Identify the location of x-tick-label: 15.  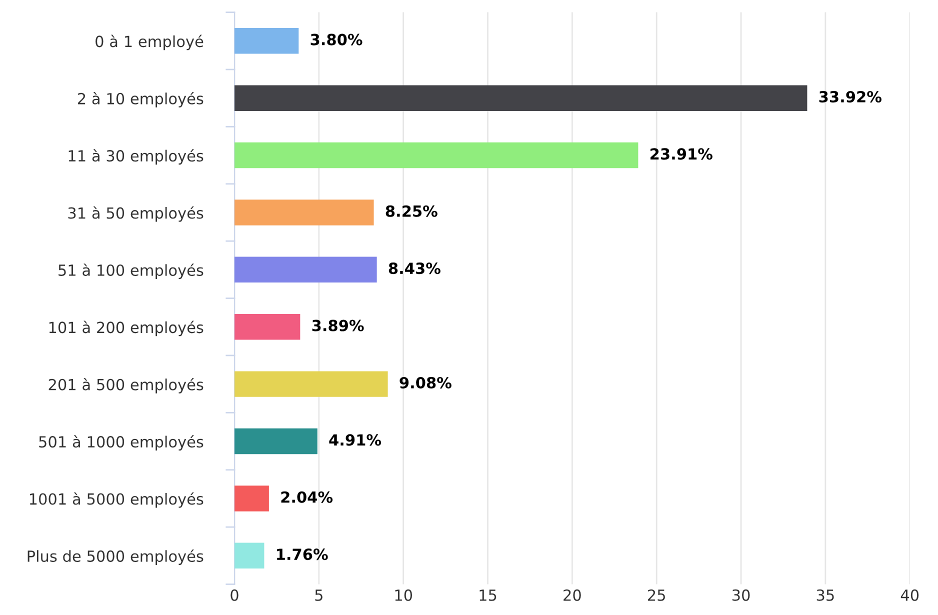
(488, 595).